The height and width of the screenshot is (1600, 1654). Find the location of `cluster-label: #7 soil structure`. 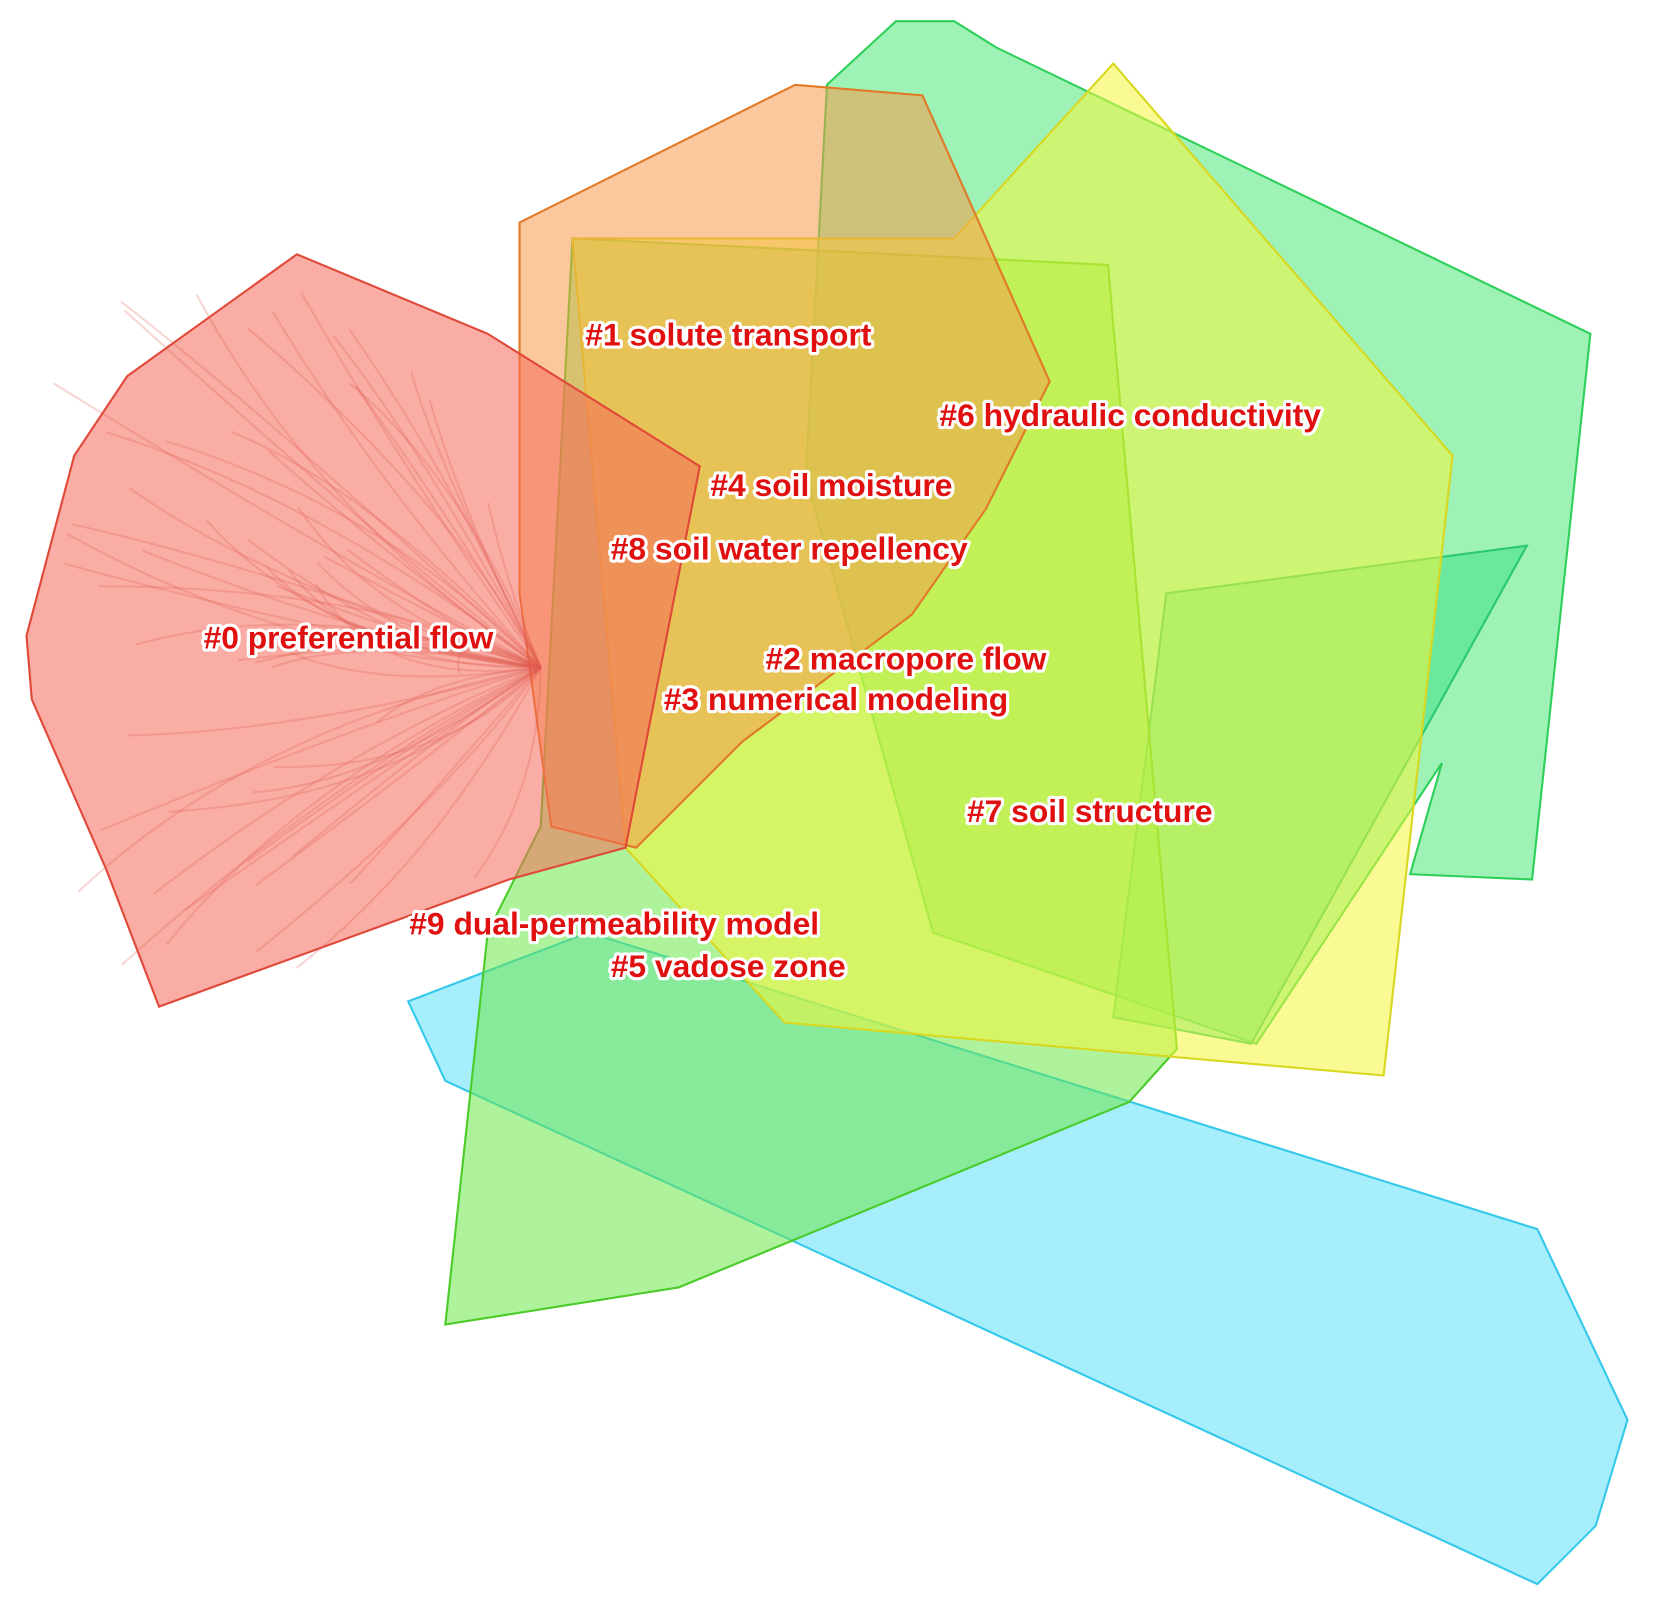

cluster-label: #7 soil structure is located at coordinates (1090, 811).